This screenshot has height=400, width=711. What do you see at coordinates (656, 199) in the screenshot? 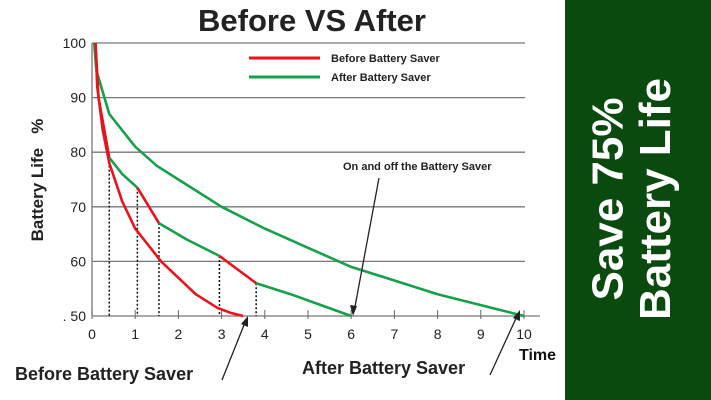
I see `banner-line-2: Battery Life` at bounding box center [656, 199].